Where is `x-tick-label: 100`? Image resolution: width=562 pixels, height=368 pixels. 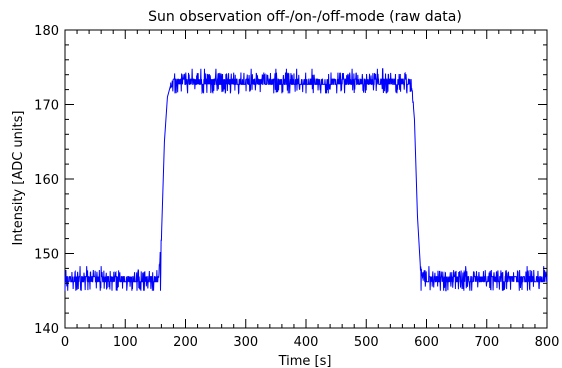 x-tick-label: 100 is located at coordinates (125, 342).